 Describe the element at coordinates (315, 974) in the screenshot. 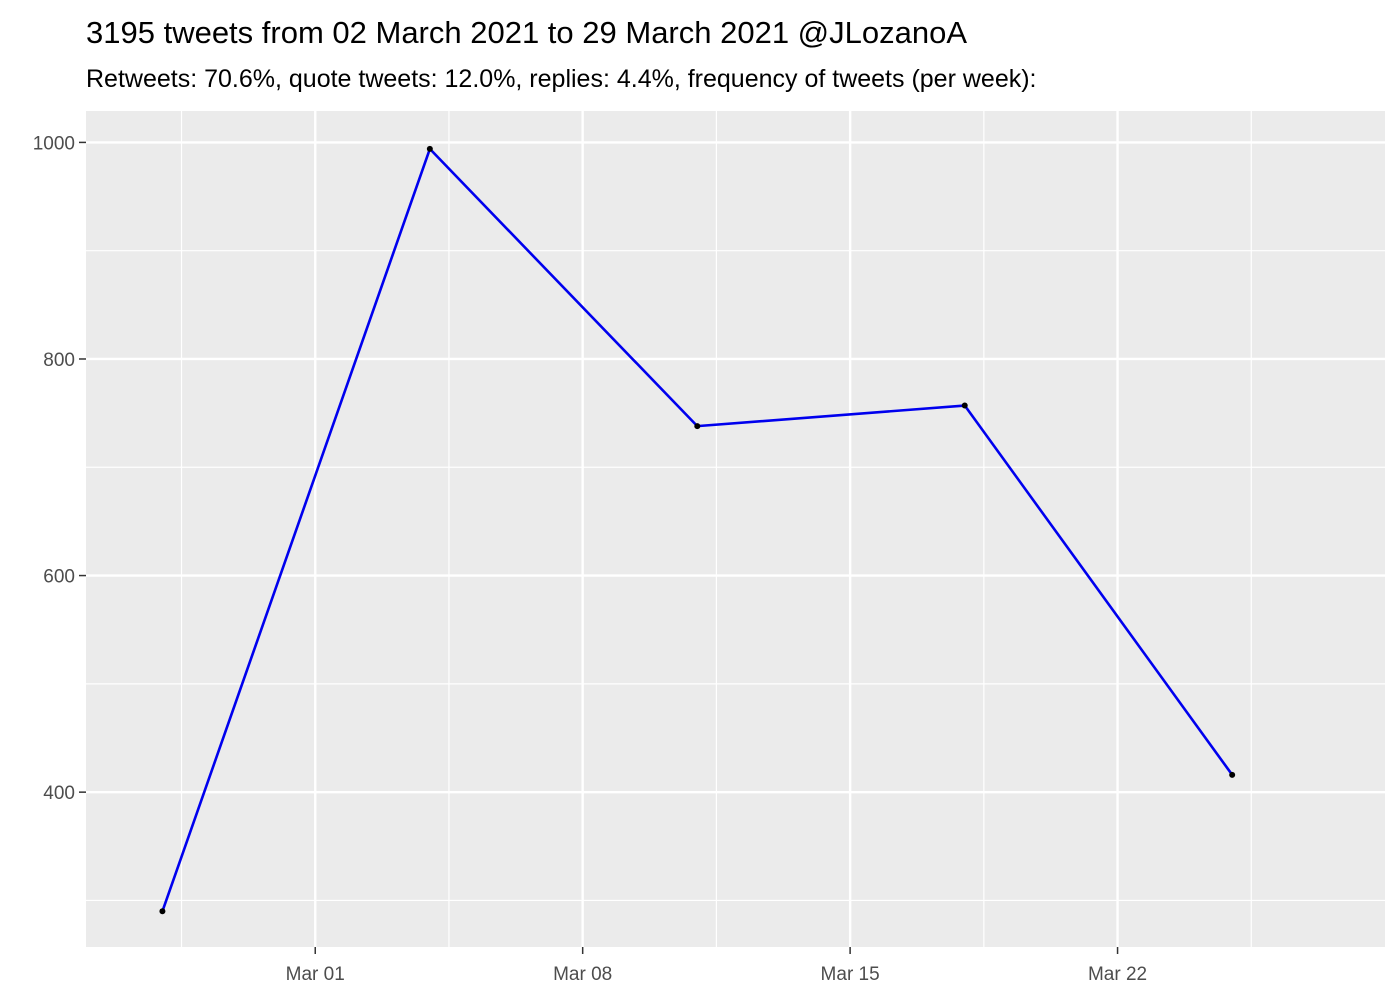

I see `x-tick-label: Mar 01` at that location.